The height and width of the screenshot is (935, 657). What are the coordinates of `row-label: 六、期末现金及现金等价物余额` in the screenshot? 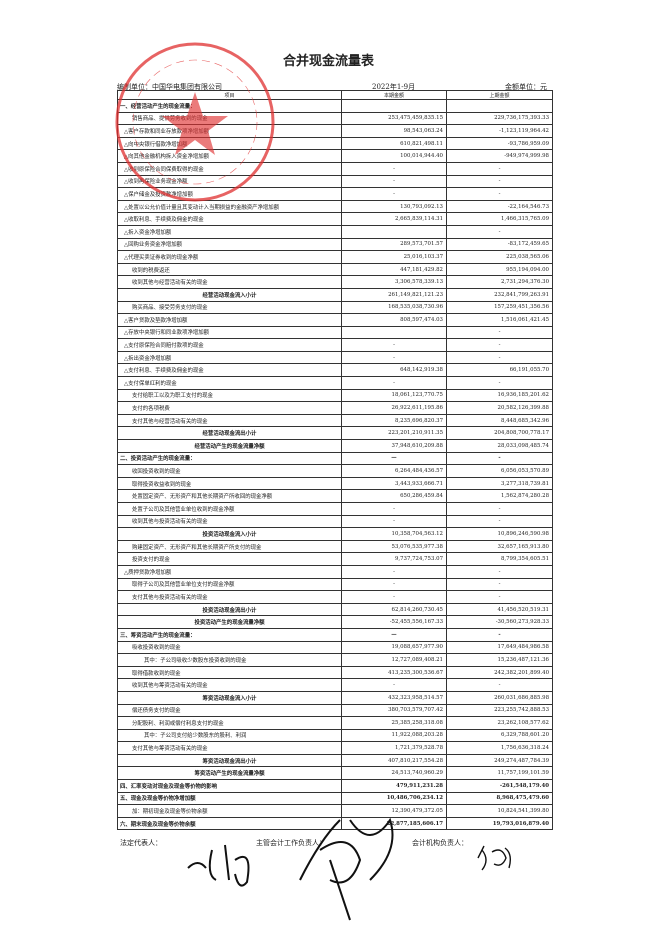 It's located at (229, 823).